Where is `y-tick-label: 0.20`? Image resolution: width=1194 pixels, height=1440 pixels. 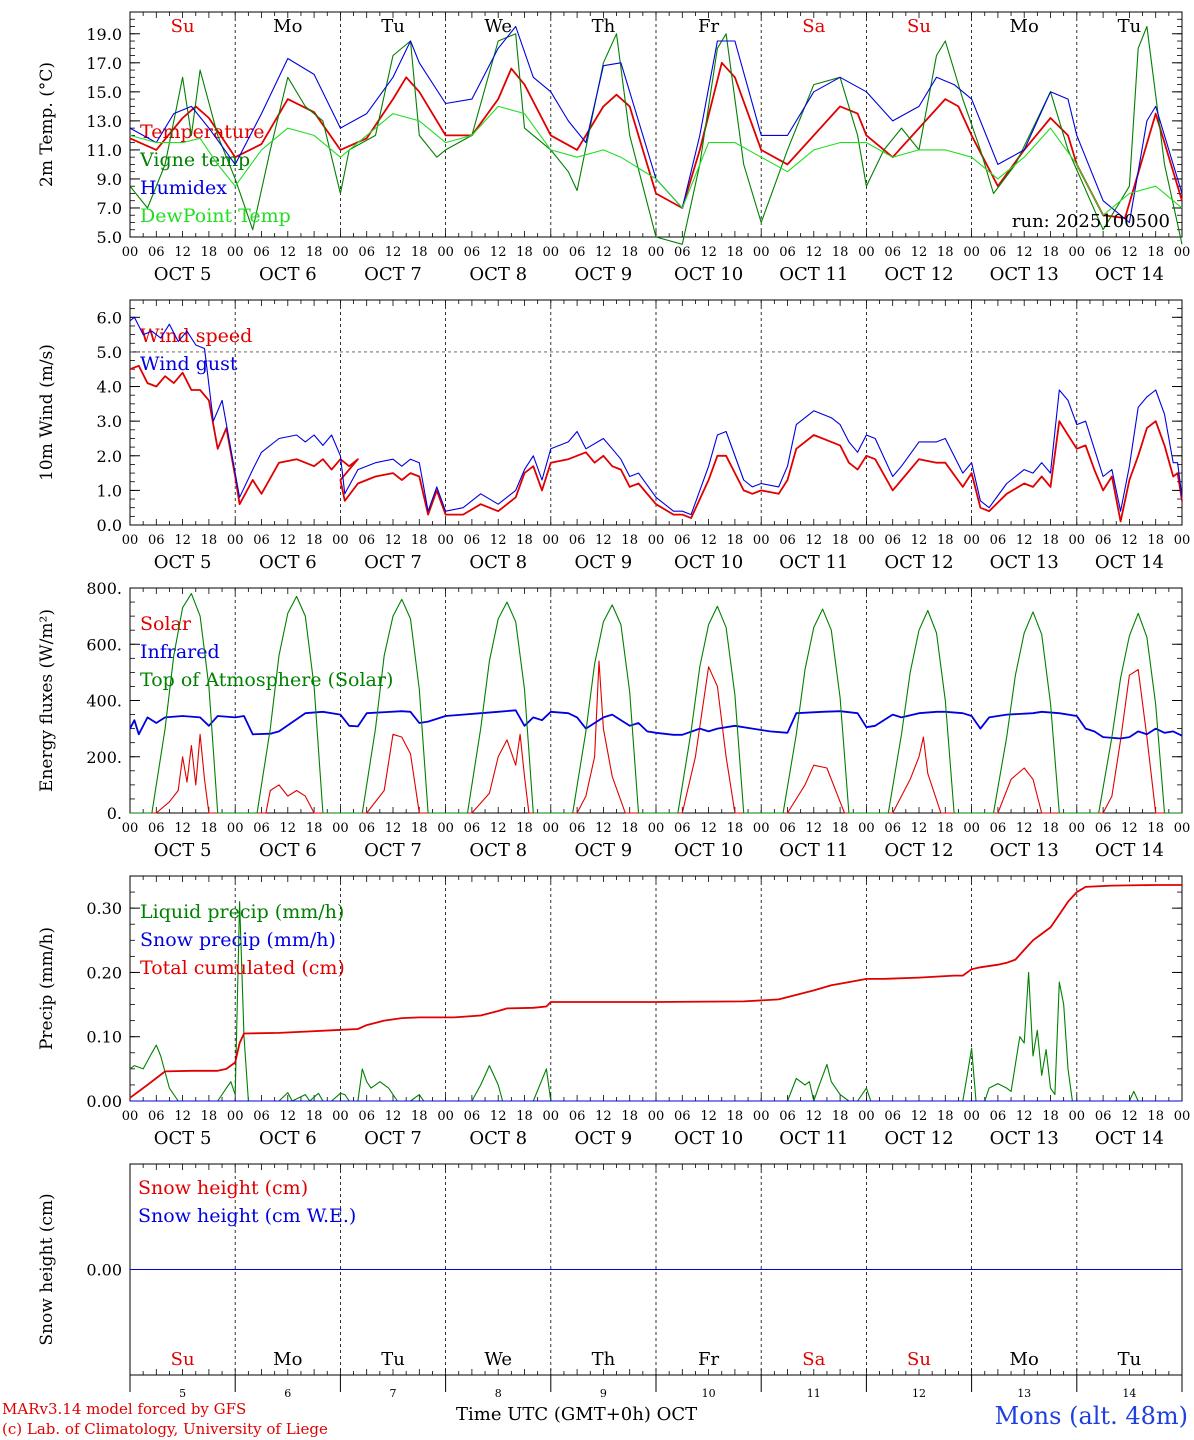 y-tick-label: 0.20 is located at coordinates (104, 972).